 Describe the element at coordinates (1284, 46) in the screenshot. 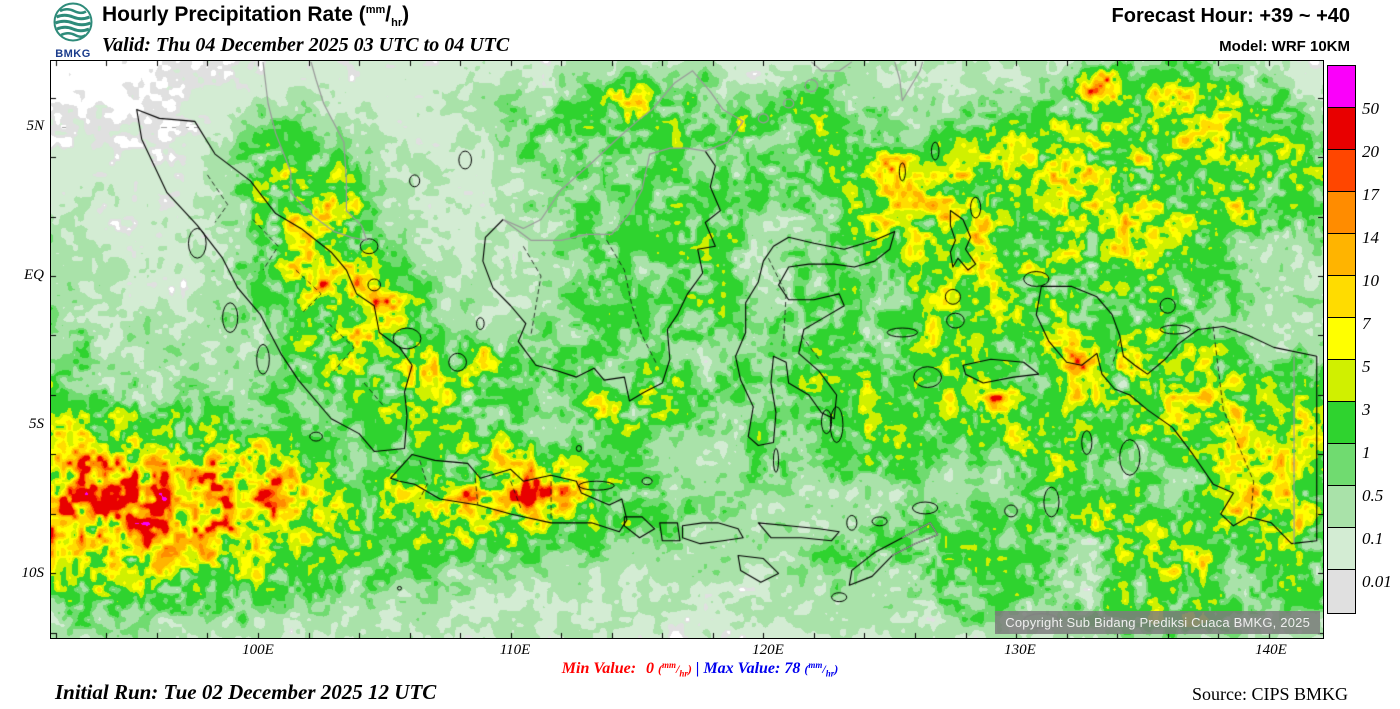

I see `model-name: Model: WRF 10KM` at that location.